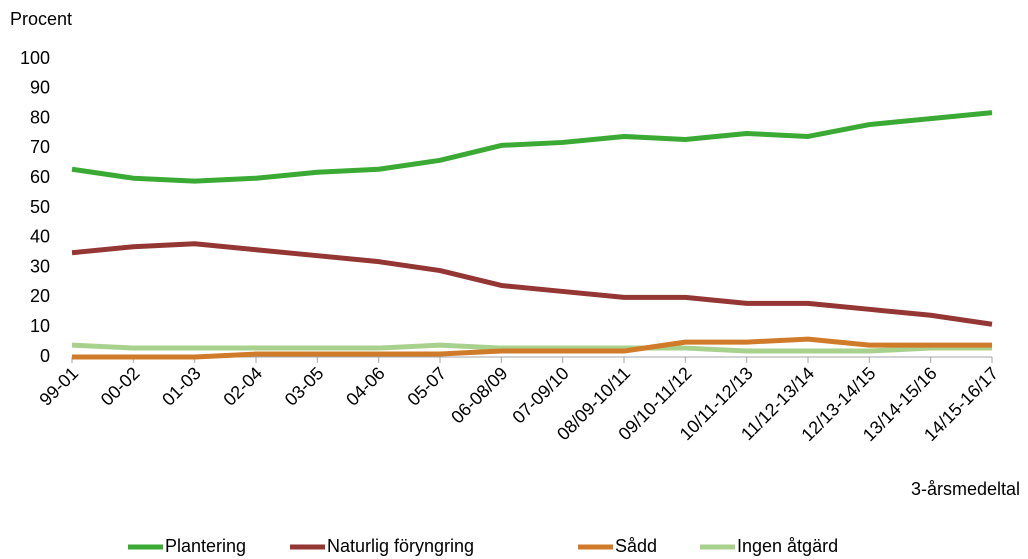 The height and width of the screenshot is (559, 1028). Describe the element at coordinates (40, 88) in the screenshot. I see `y-tick-label: 90` at that location.